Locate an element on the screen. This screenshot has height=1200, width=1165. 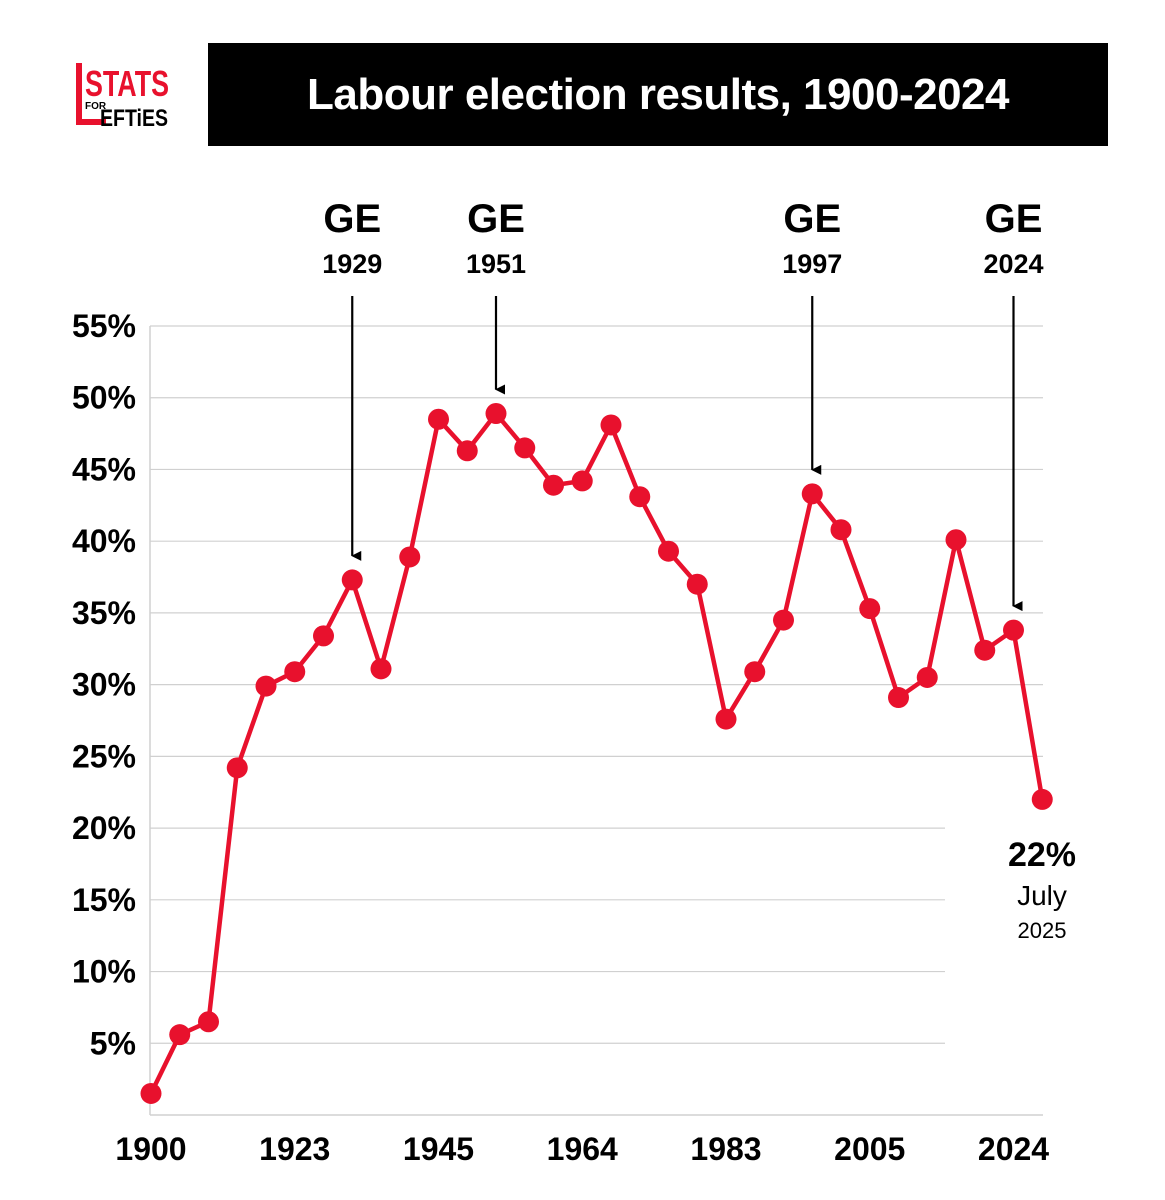
title-bar: Labour election results, 1900-2024 is located at coordinates (658, 94).